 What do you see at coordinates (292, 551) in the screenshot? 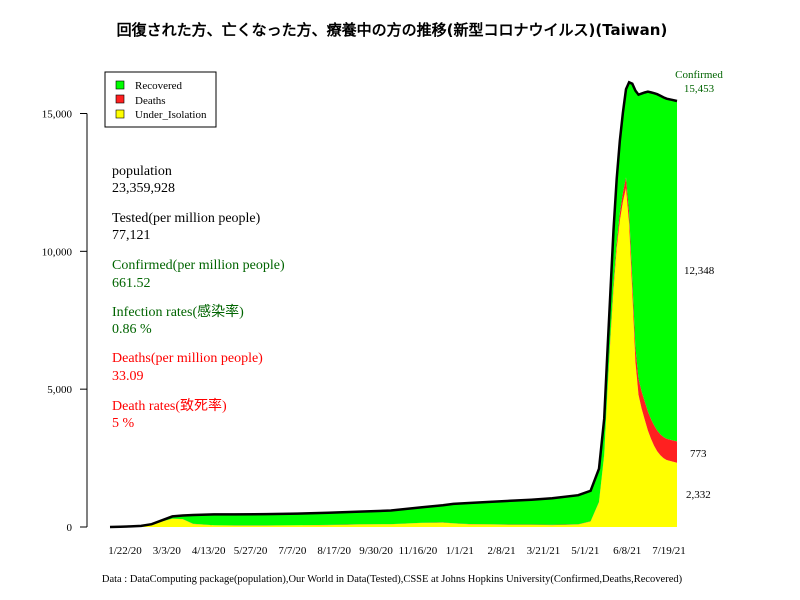
I see `x-tick-label: 7/7/20` at bounding box center [292, 551].